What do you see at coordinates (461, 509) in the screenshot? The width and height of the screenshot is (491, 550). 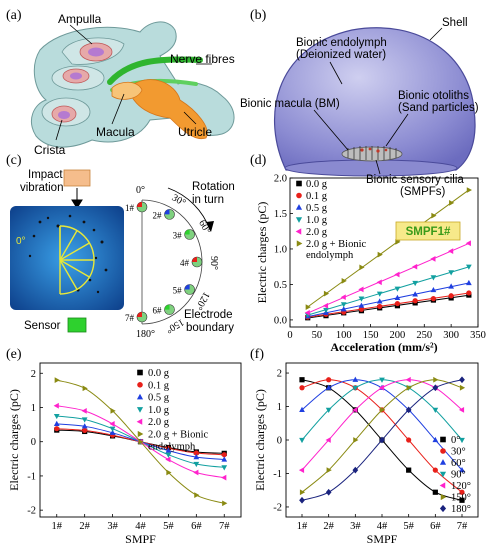 I see `legend-label: 180°` at bounding box center [461, 509].